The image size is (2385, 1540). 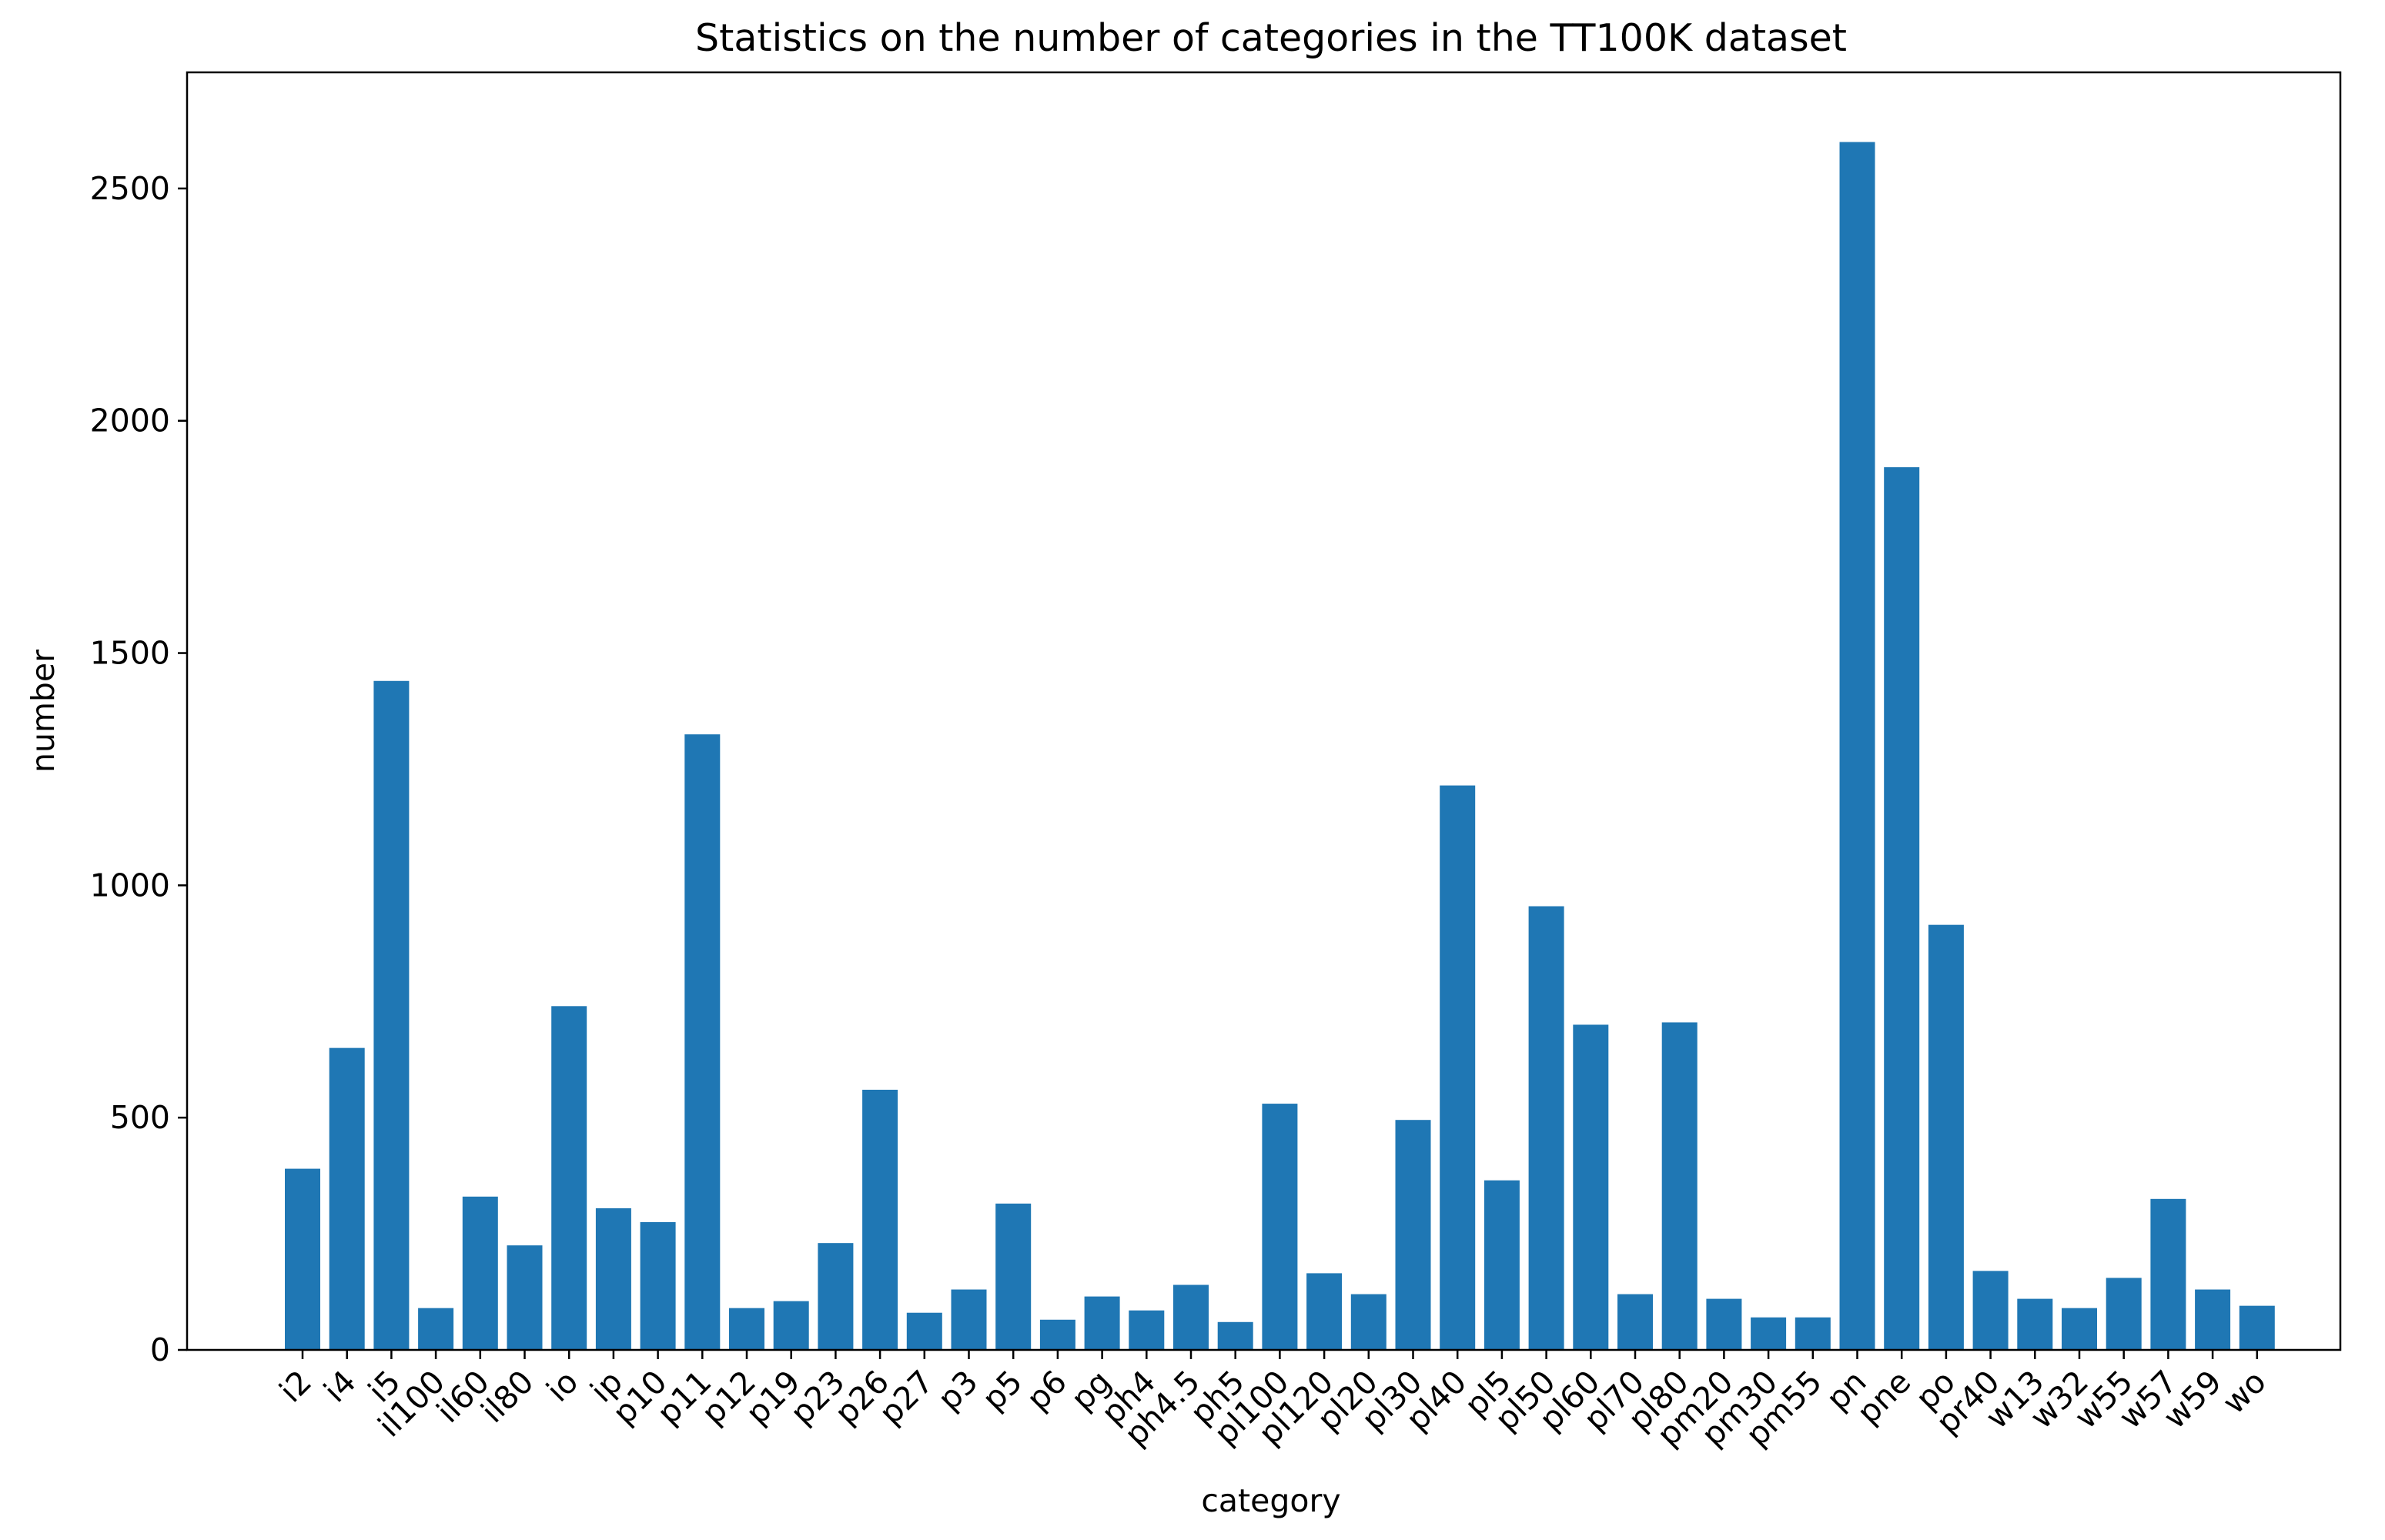 What do you see at coordinates (2079, 1329) in the screenshot?
I see `bar-w32` at bounding box center [2079, 1329].